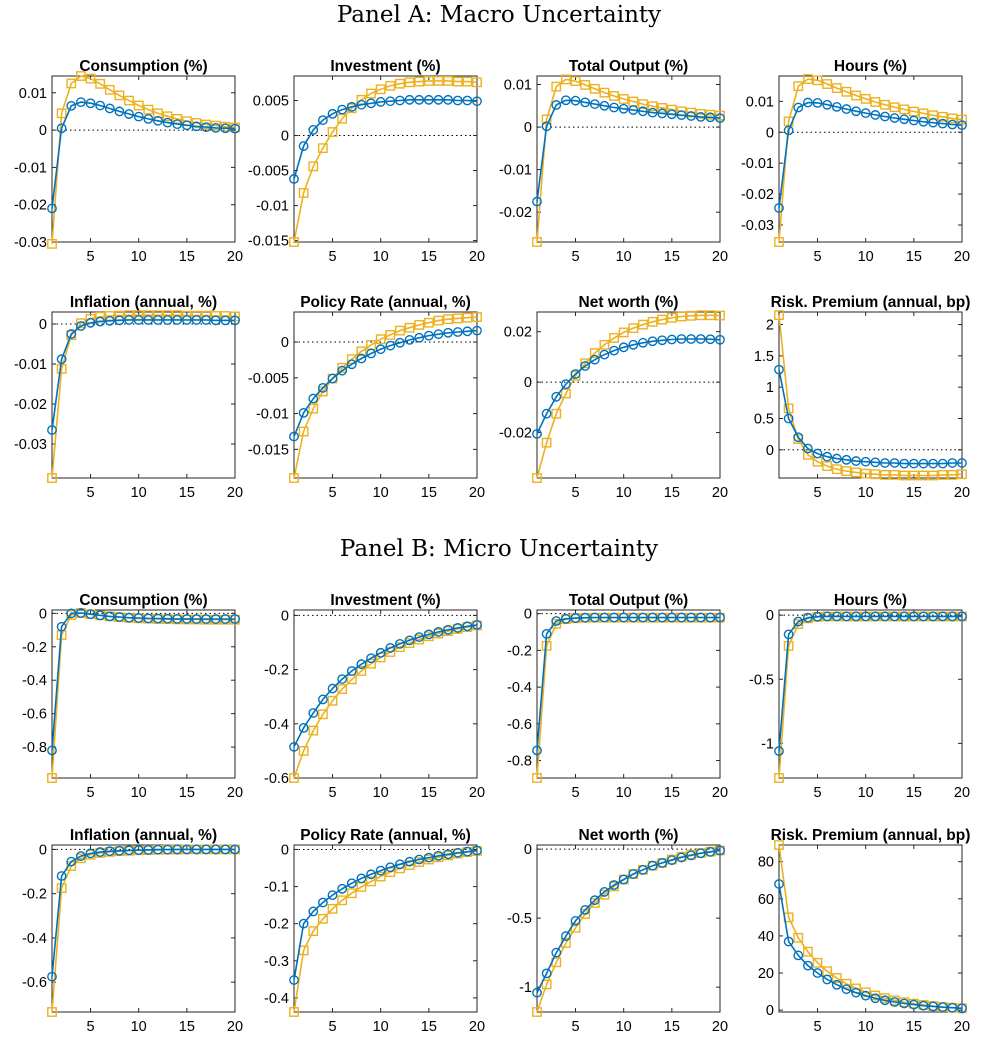 The width and height of the screenshot is (998, 1047). I want to click on y-tick-label: -1, so click(767, 744).